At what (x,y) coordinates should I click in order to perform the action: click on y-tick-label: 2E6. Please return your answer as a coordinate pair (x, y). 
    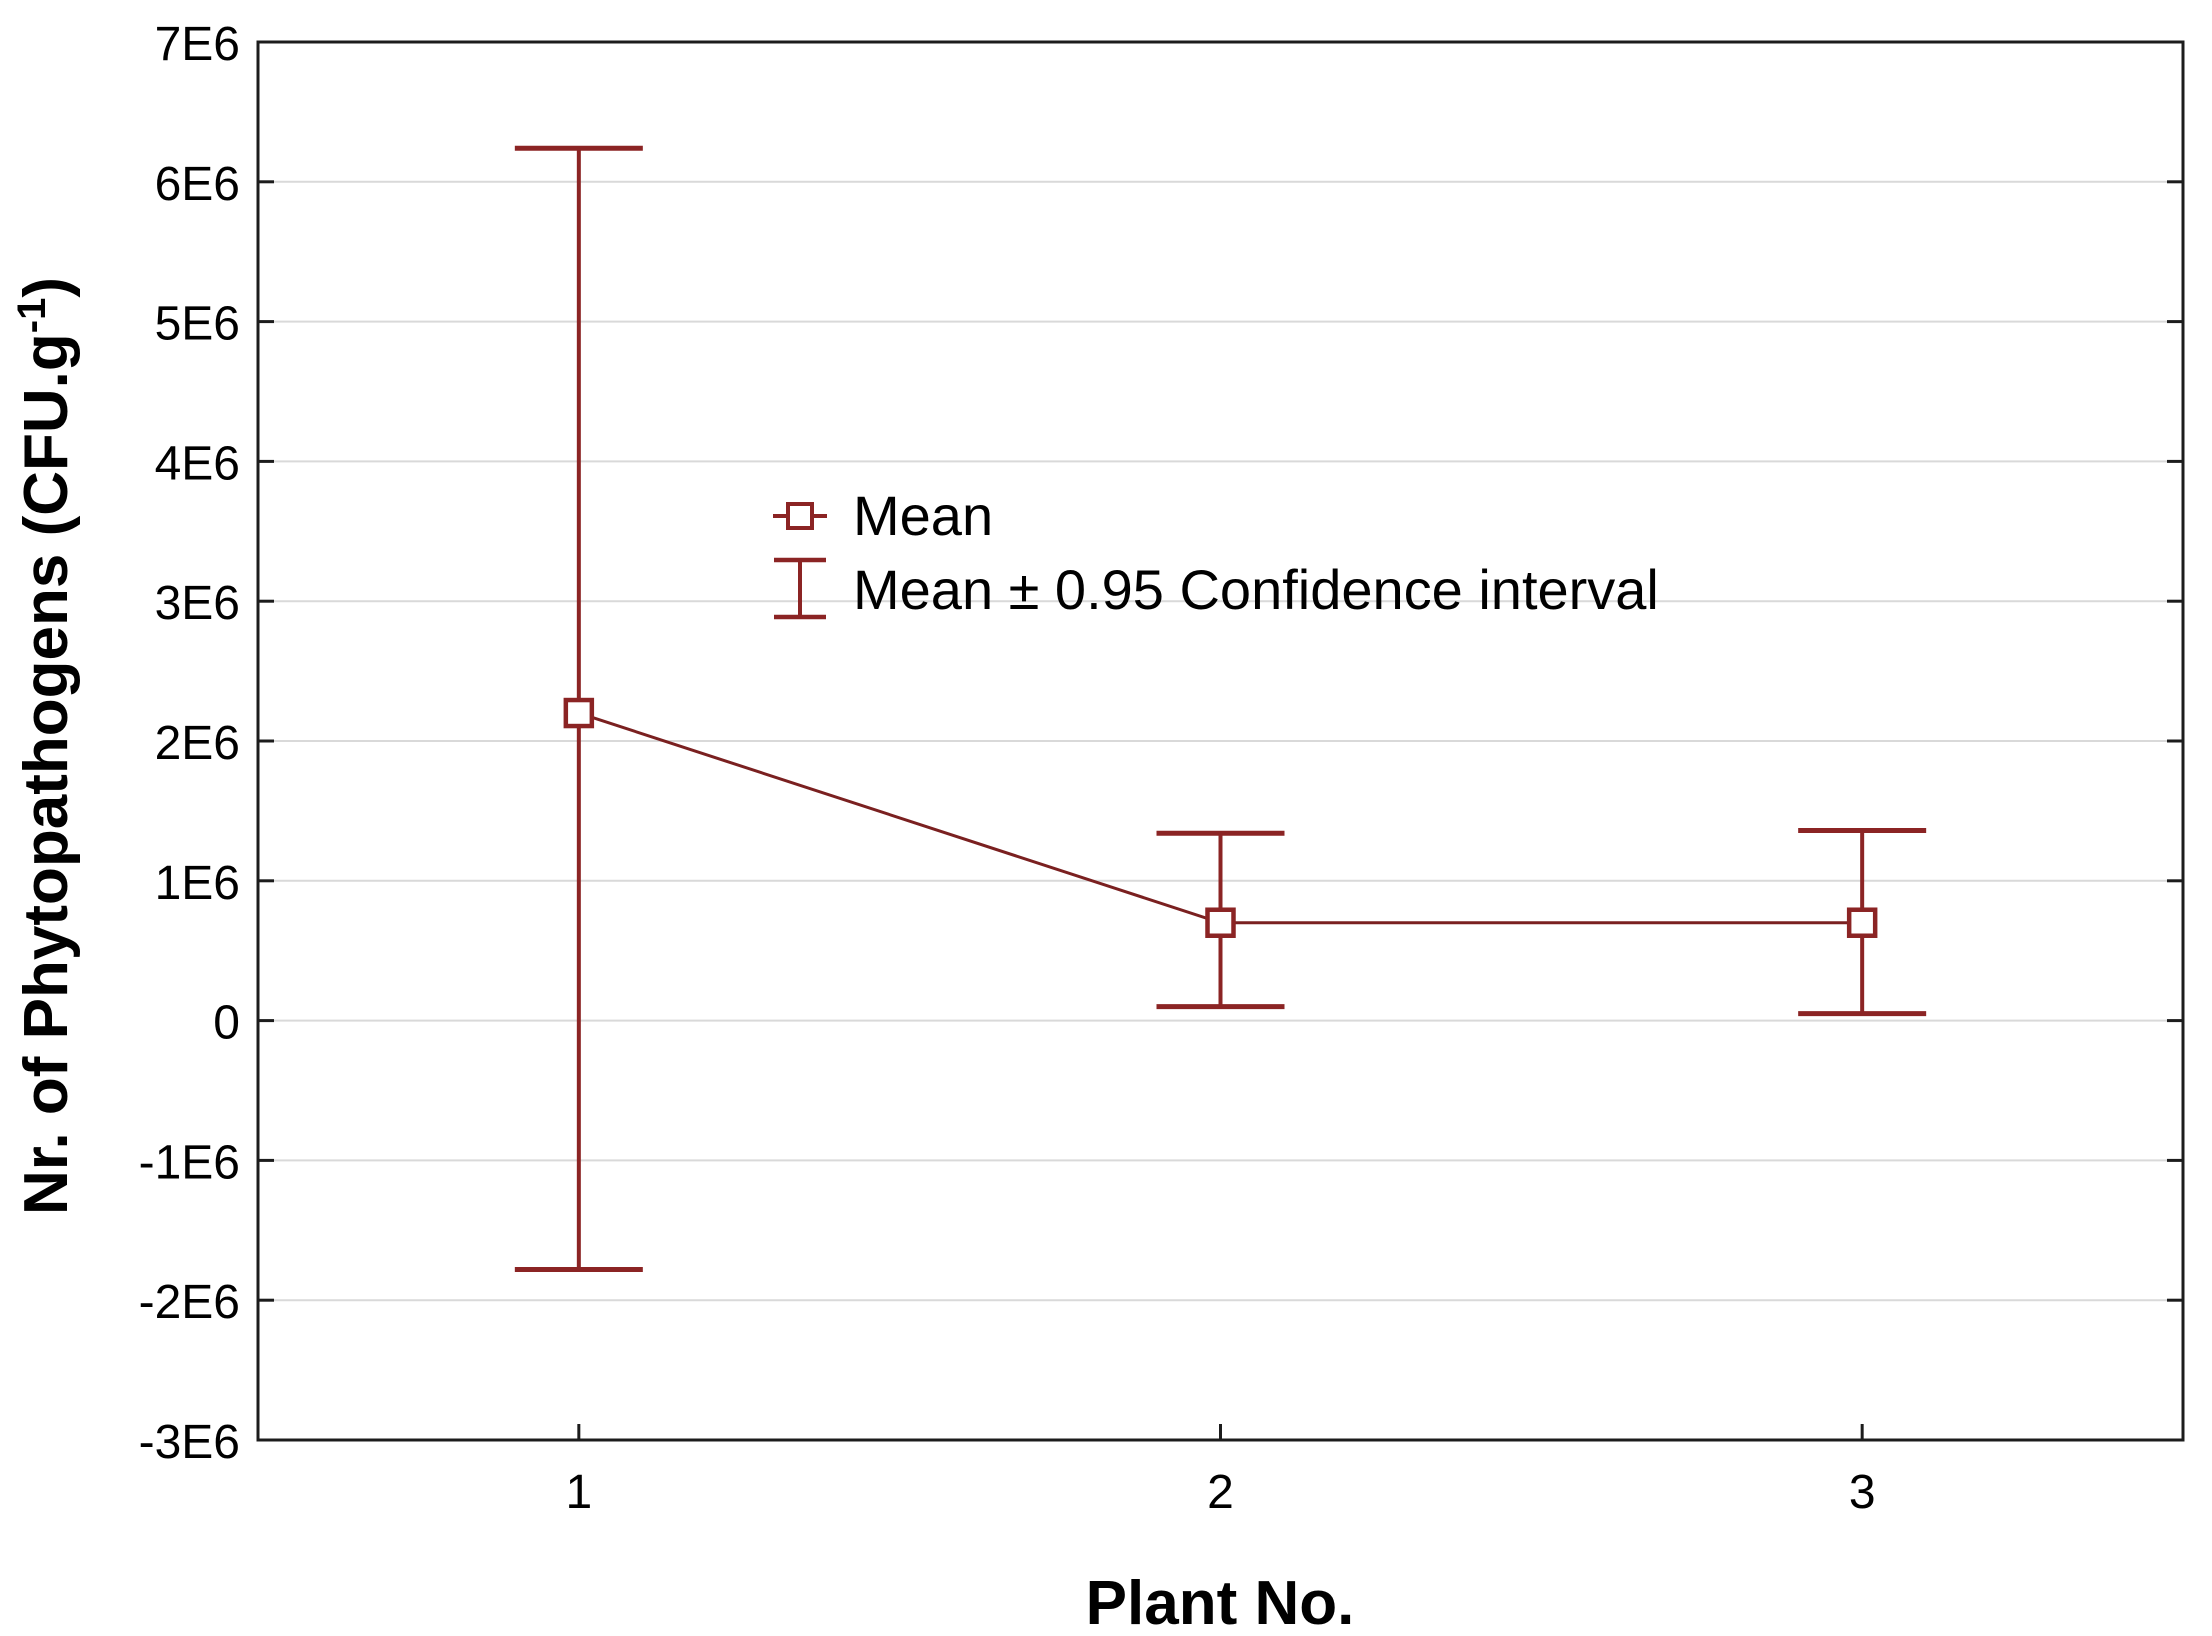
    Looking at the image, I should click on (197, 743).